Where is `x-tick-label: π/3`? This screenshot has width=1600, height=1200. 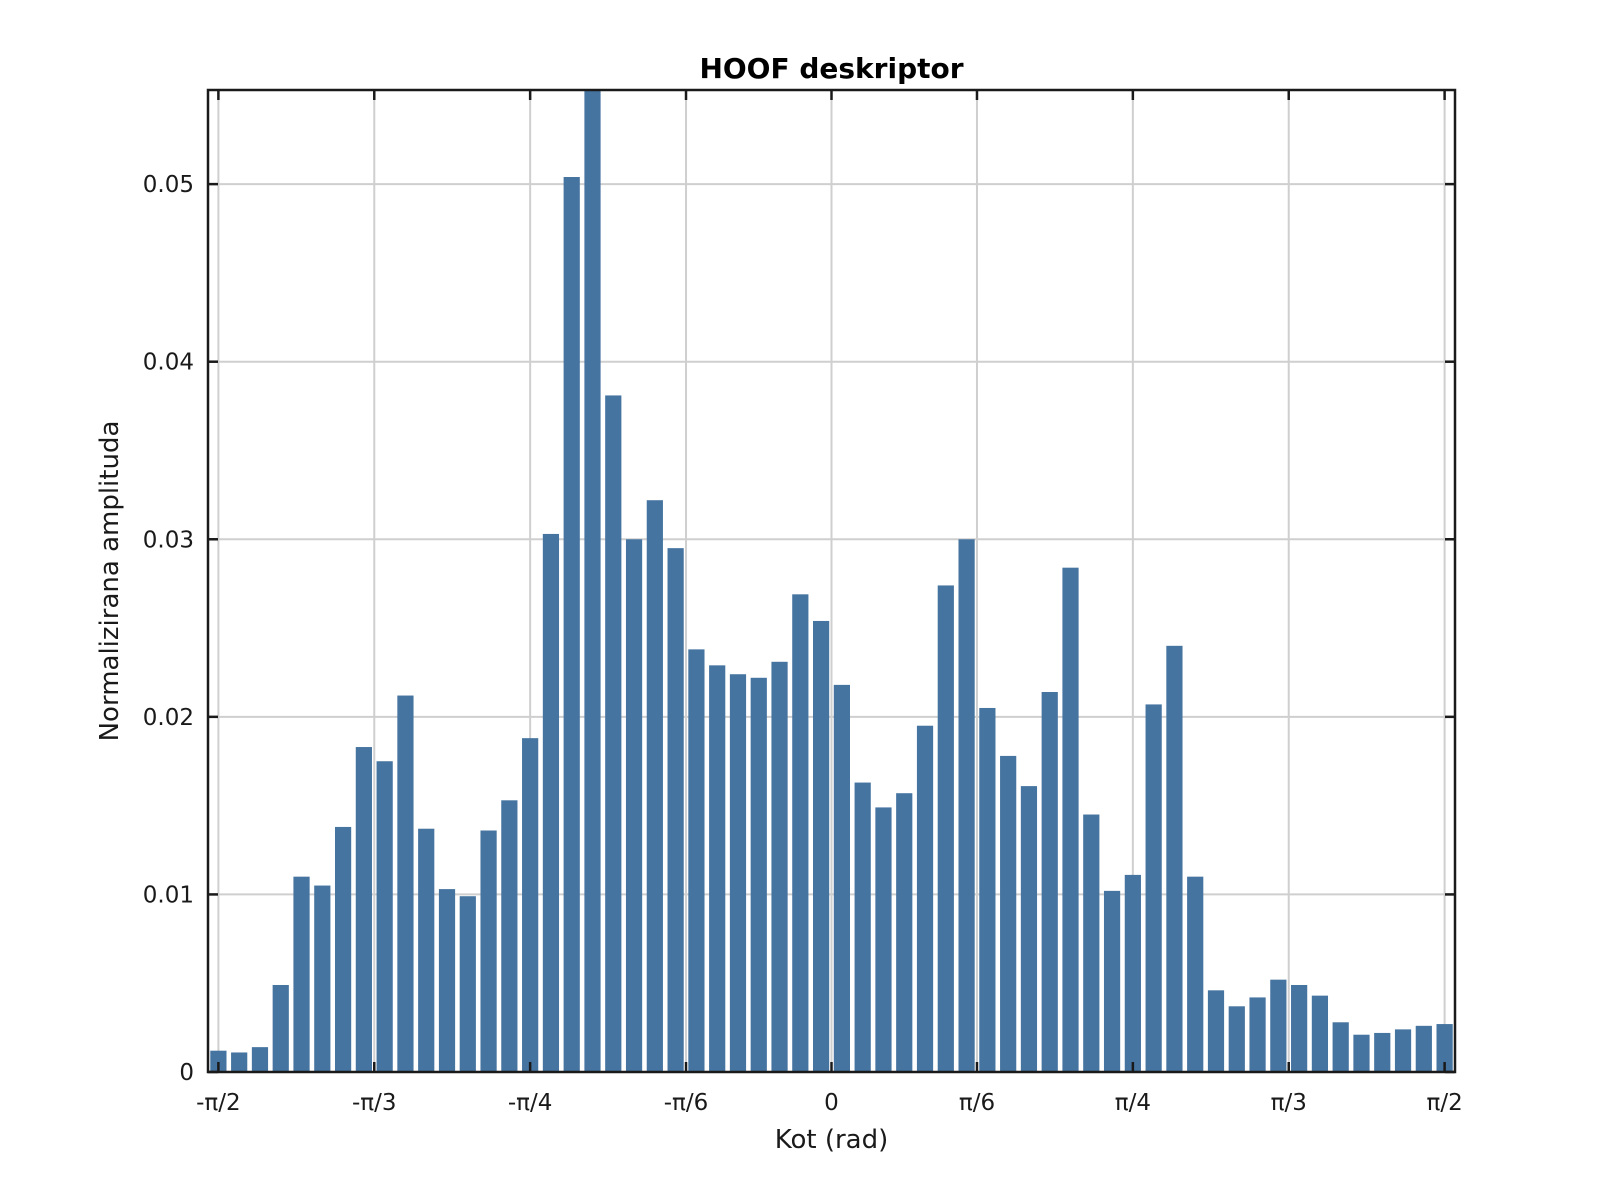 x-tick-label: π/3 is located at coordinates (1289, 1103).